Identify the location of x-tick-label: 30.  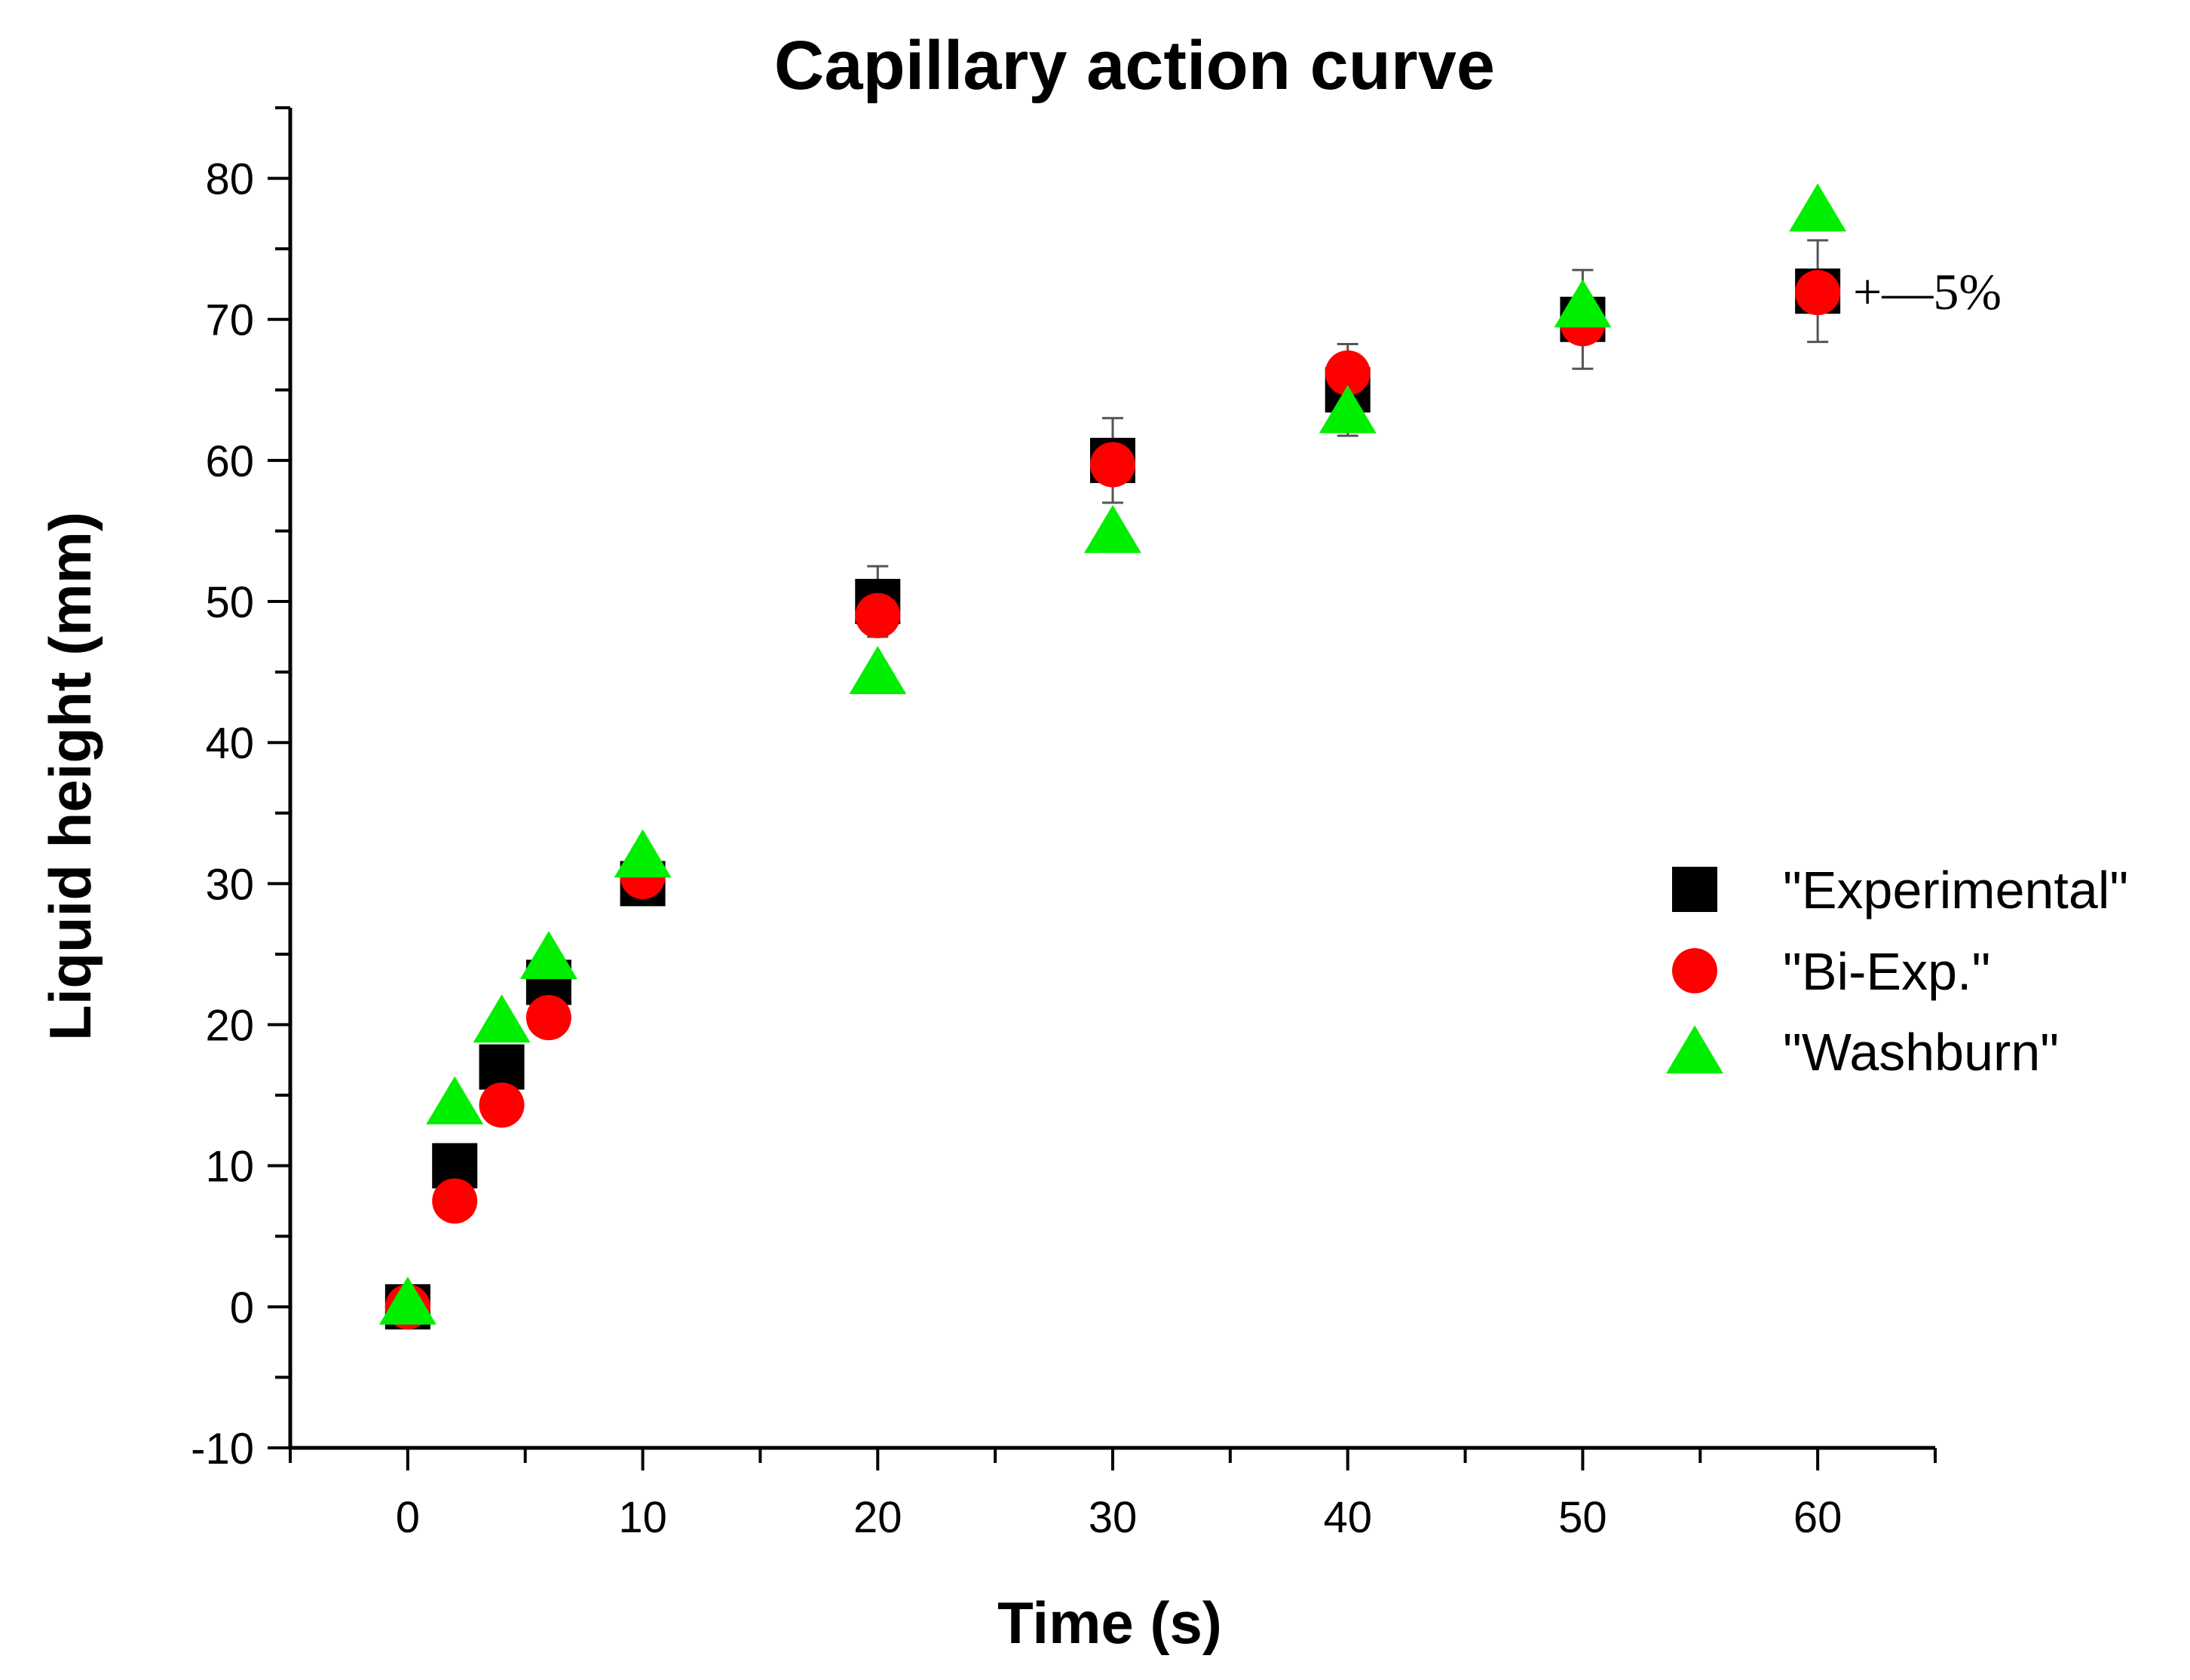
(1113, 1517).